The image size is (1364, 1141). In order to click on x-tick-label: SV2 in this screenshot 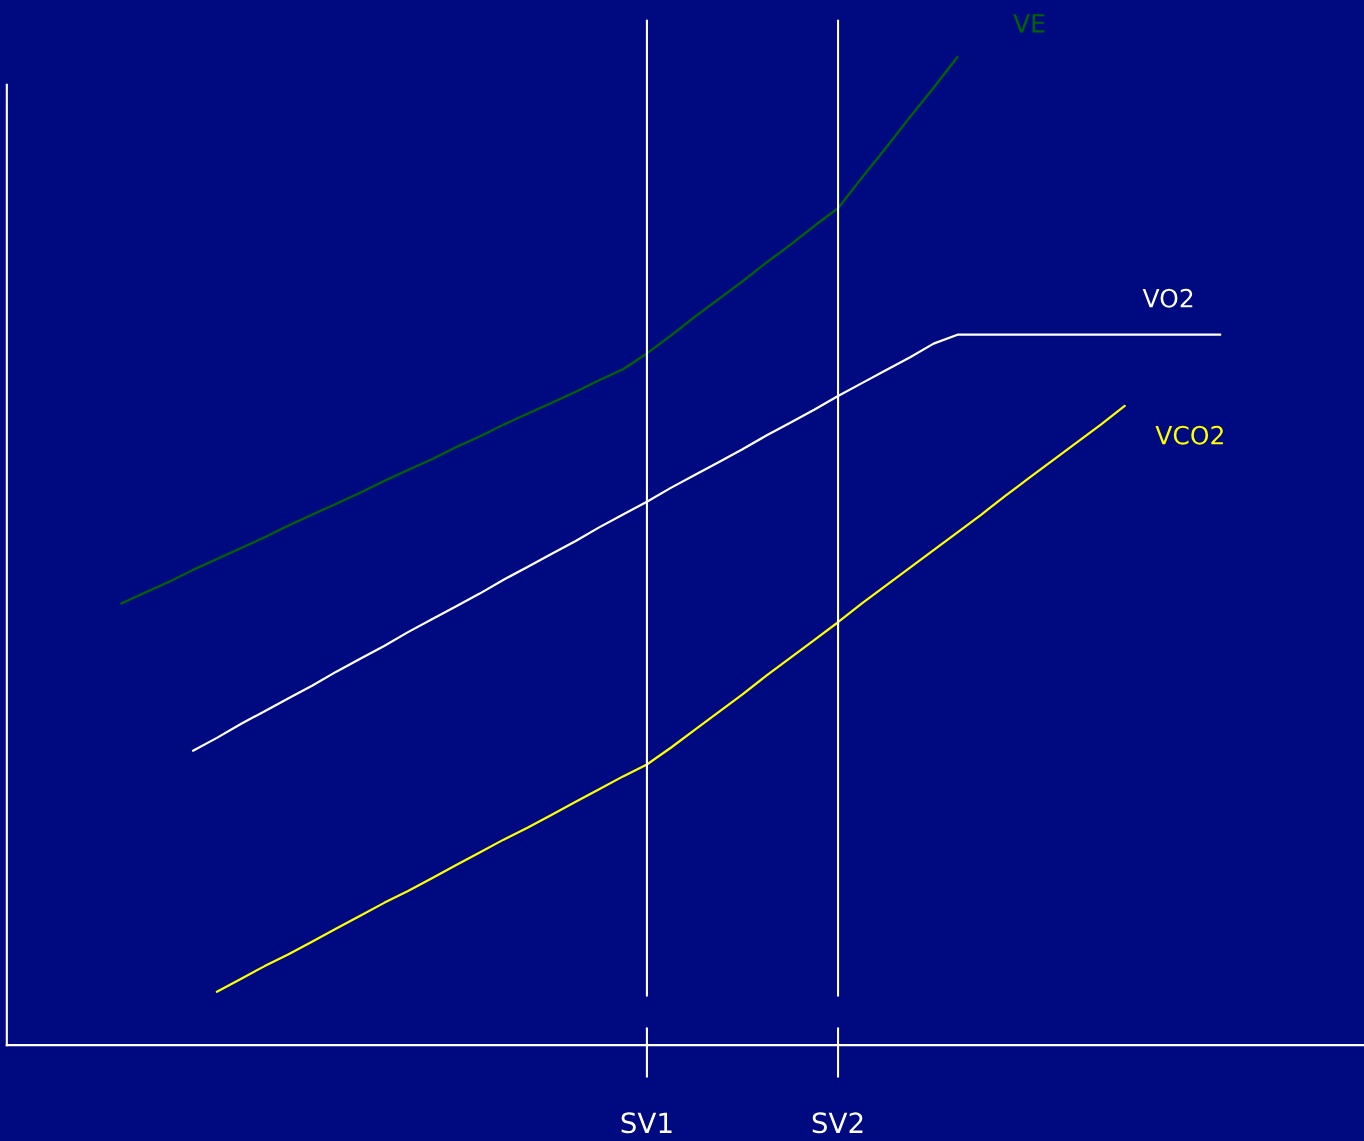, I will do `click(837, 1123)`.